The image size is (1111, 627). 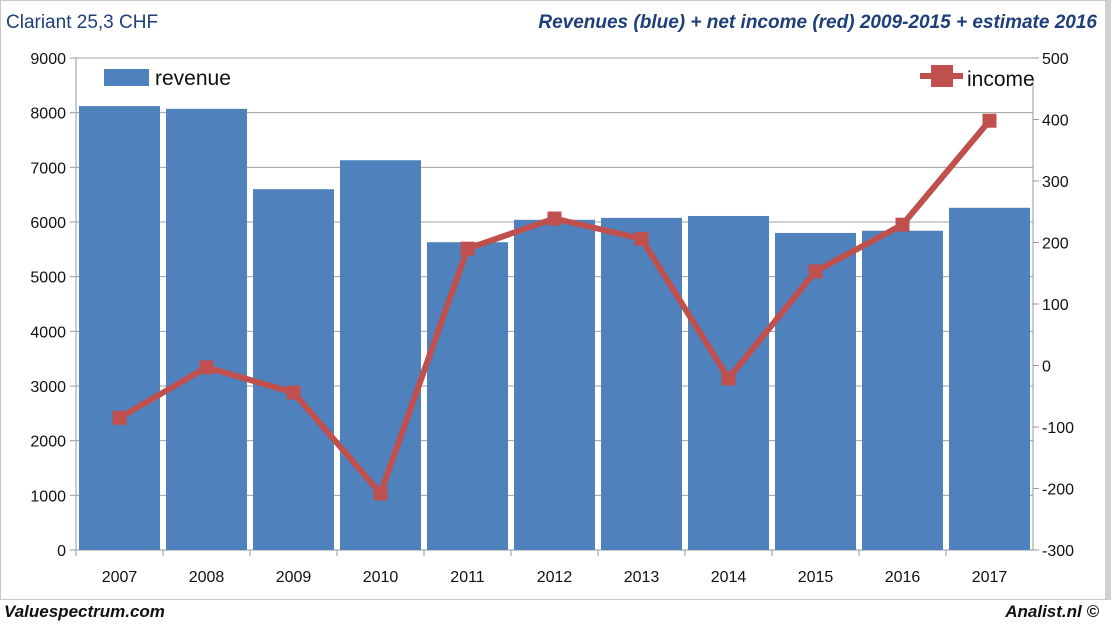 I want to click on income-marker-2013, so click(x=641, y=238).